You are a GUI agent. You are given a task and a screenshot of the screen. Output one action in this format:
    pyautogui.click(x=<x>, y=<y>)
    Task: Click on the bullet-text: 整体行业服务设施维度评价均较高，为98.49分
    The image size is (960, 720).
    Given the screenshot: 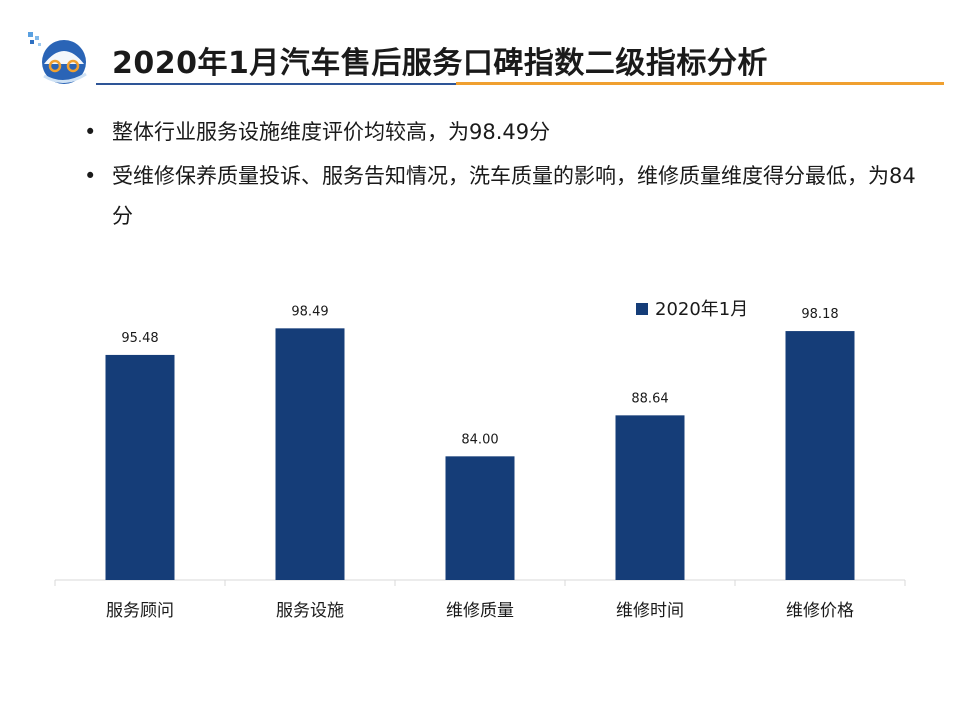 What is the action you would take?
    pyautogui.click(x=331, y=132)
    